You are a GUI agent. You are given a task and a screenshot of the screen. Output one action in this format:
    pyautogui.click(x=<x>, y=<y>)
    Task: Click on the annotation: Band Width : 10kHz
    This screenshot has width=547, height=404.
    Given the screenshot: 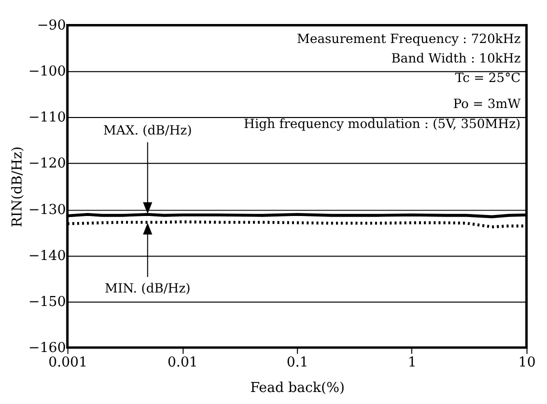 What is the action you would take?
    pyautogui.click(x=456, y=58)
    